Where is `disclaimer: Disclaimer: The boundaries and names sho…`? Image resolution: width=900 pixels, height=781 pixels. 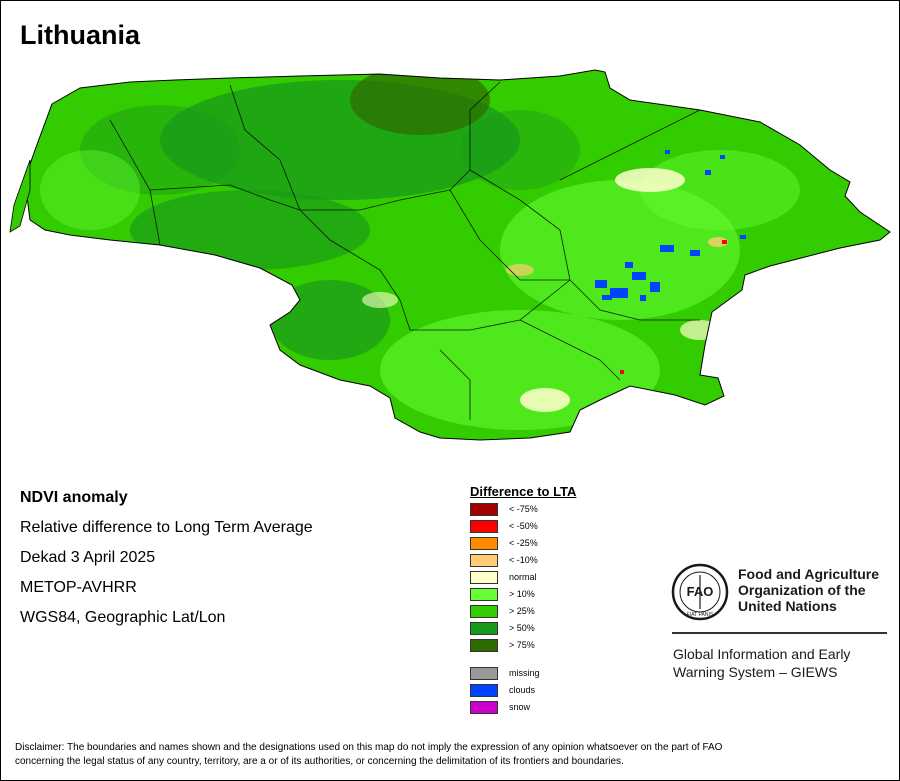
disclaimer: Disclaimer: The boundaries and names sho… is located at coordinates (450, 755).